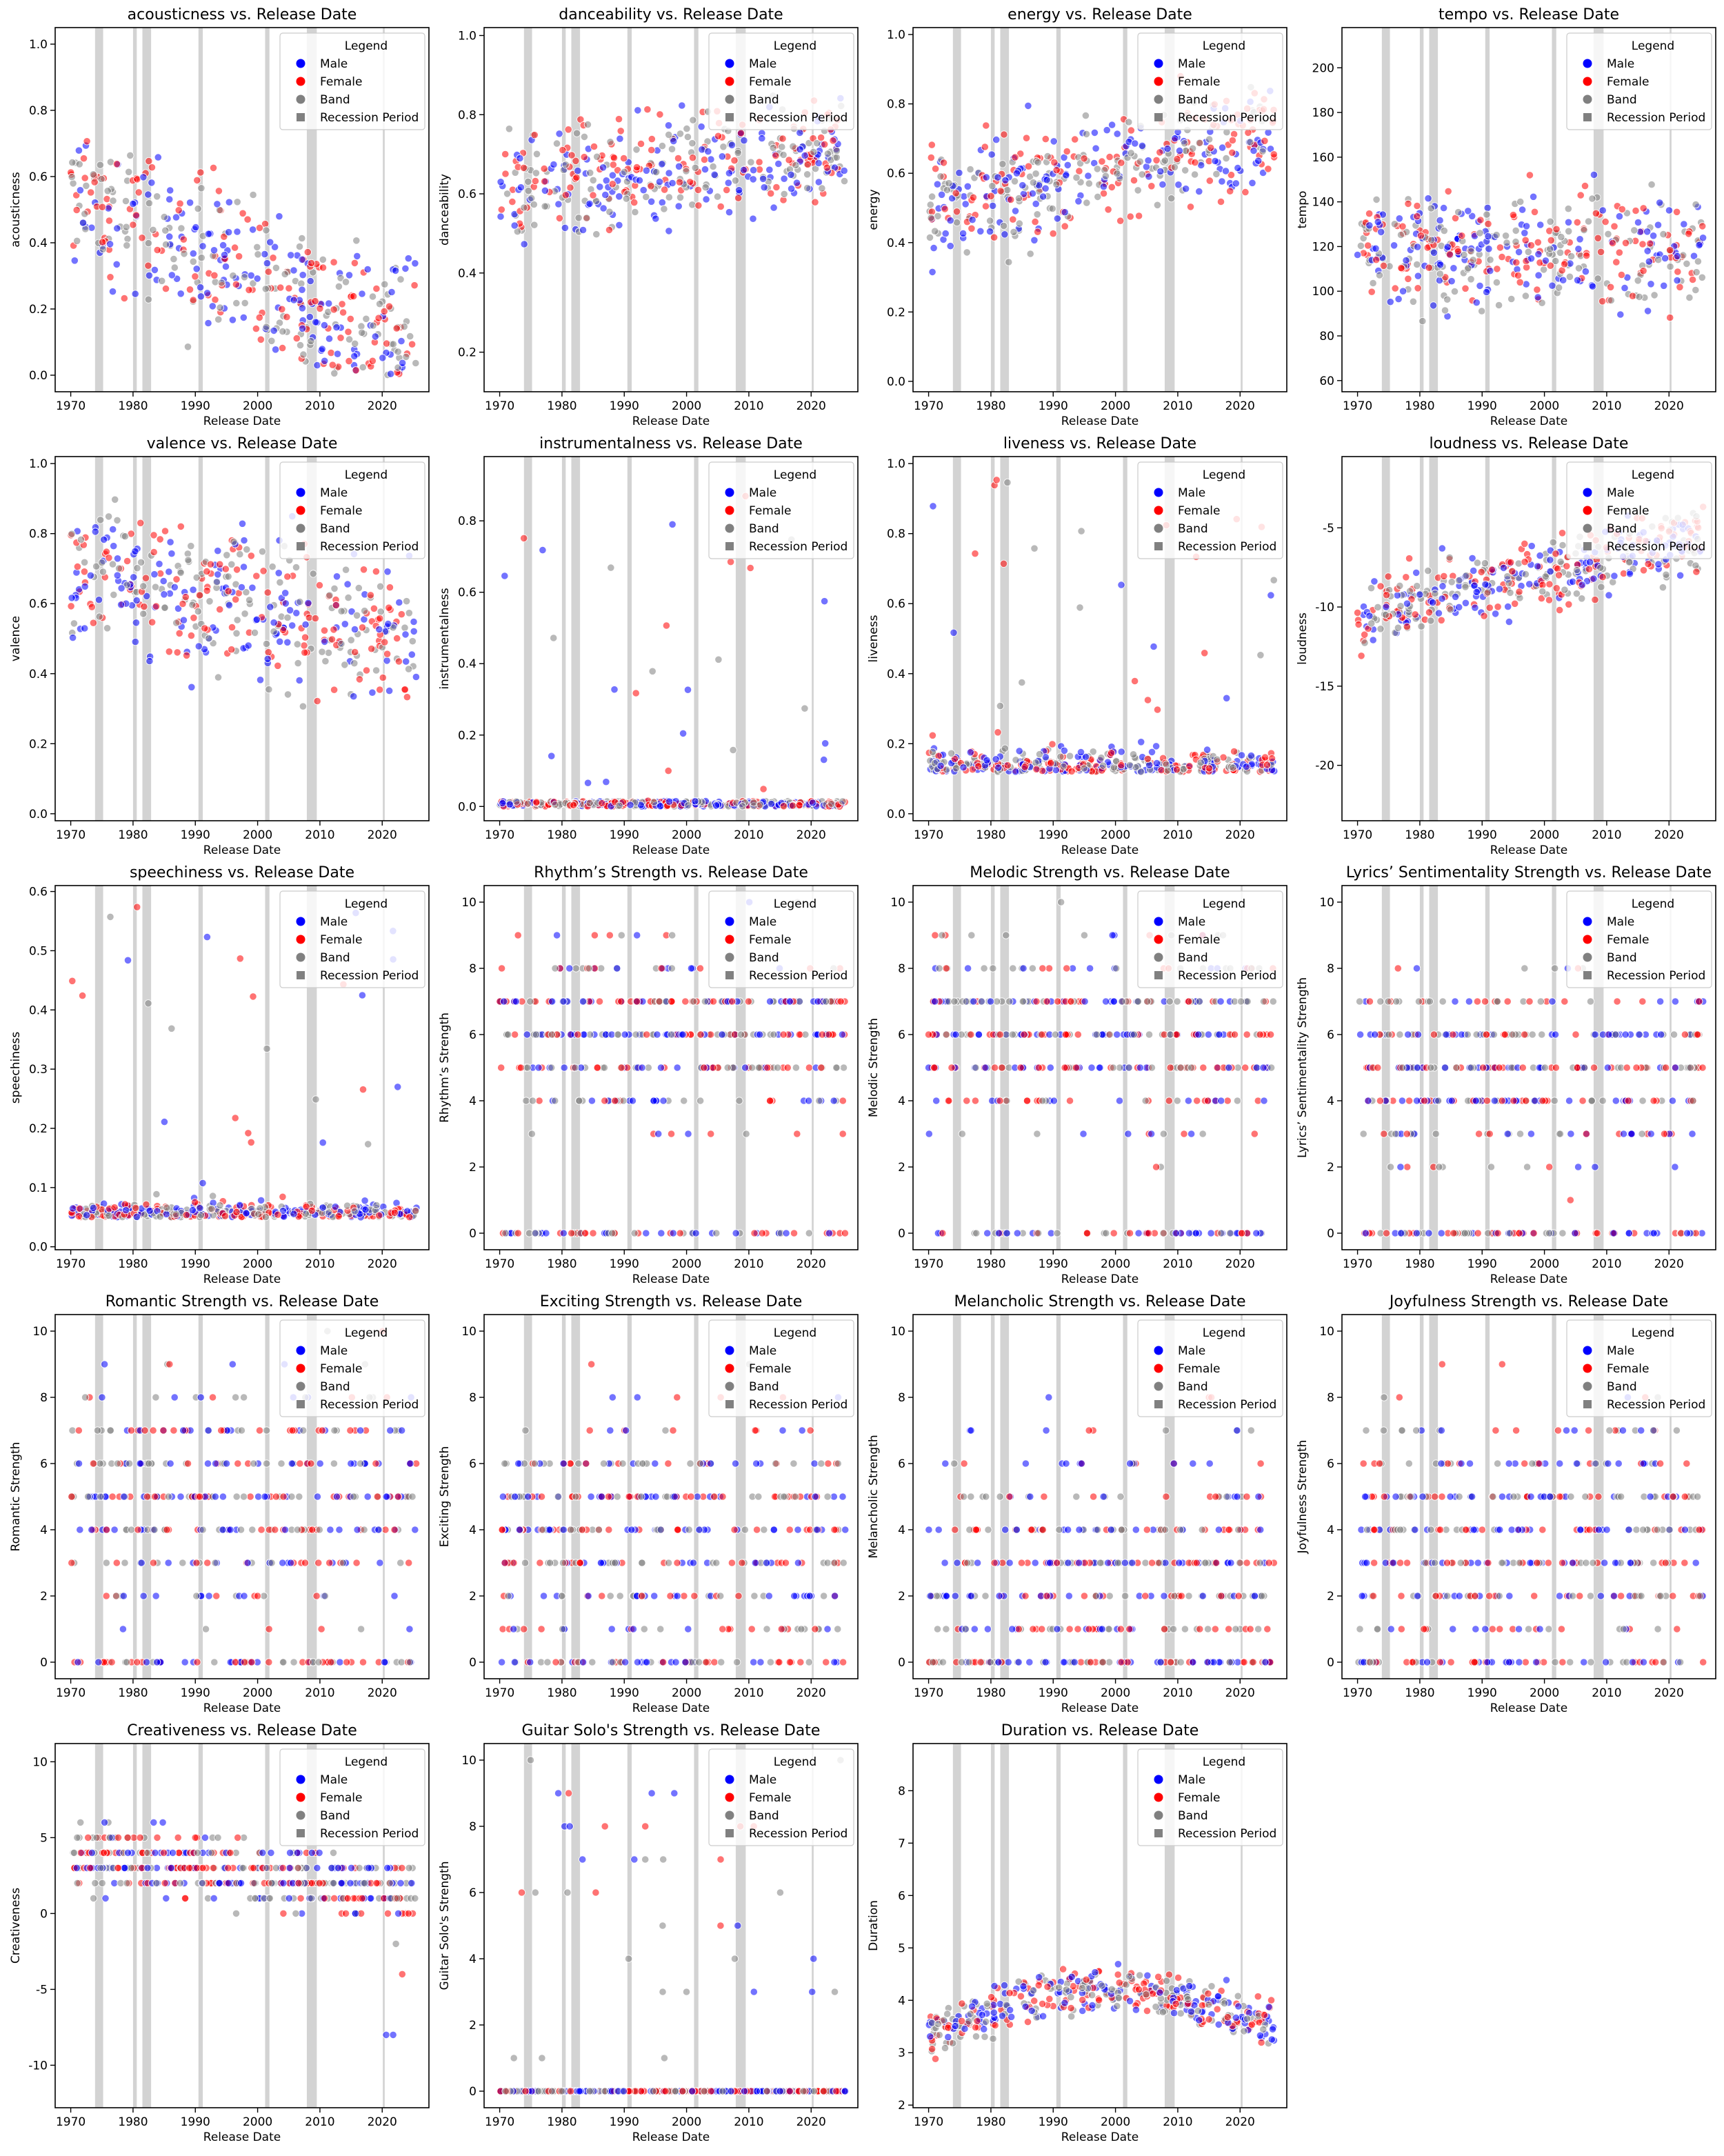 The width and height of the screenshot is (1724, 2156). I want to click on chart-title: valence vs. Release Date, so click(242, 443).